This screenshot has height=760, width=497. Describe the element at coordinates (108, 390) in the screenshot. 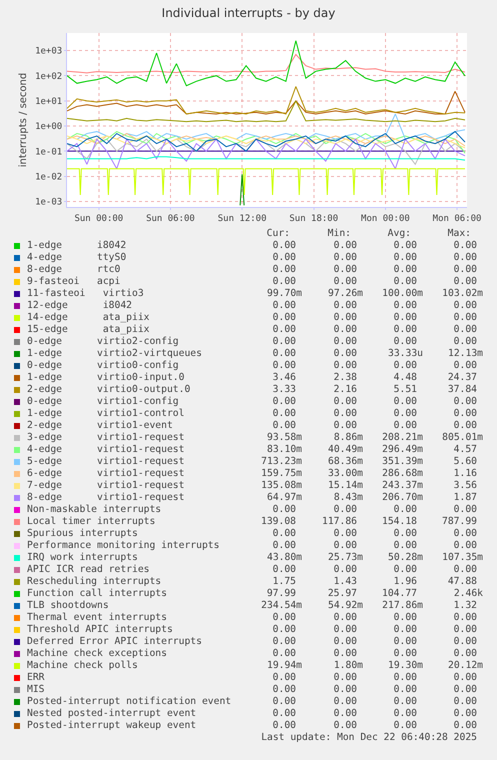

I see `legend-label: 2-edge virtio0-output.0` at that location.